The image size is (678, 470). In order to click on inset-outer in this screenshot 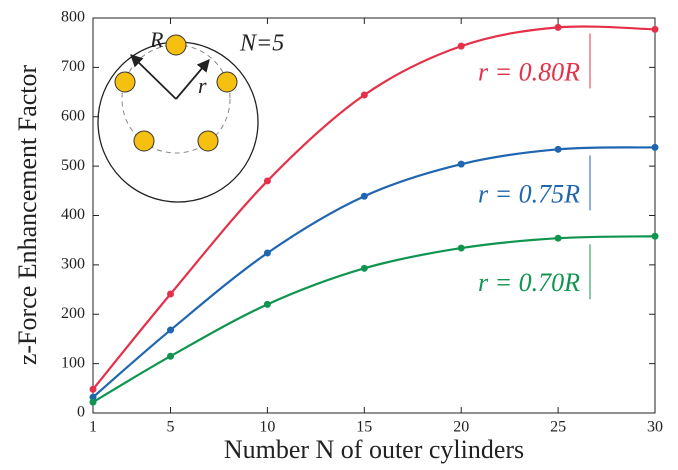, I will do `click(178, 122)`.